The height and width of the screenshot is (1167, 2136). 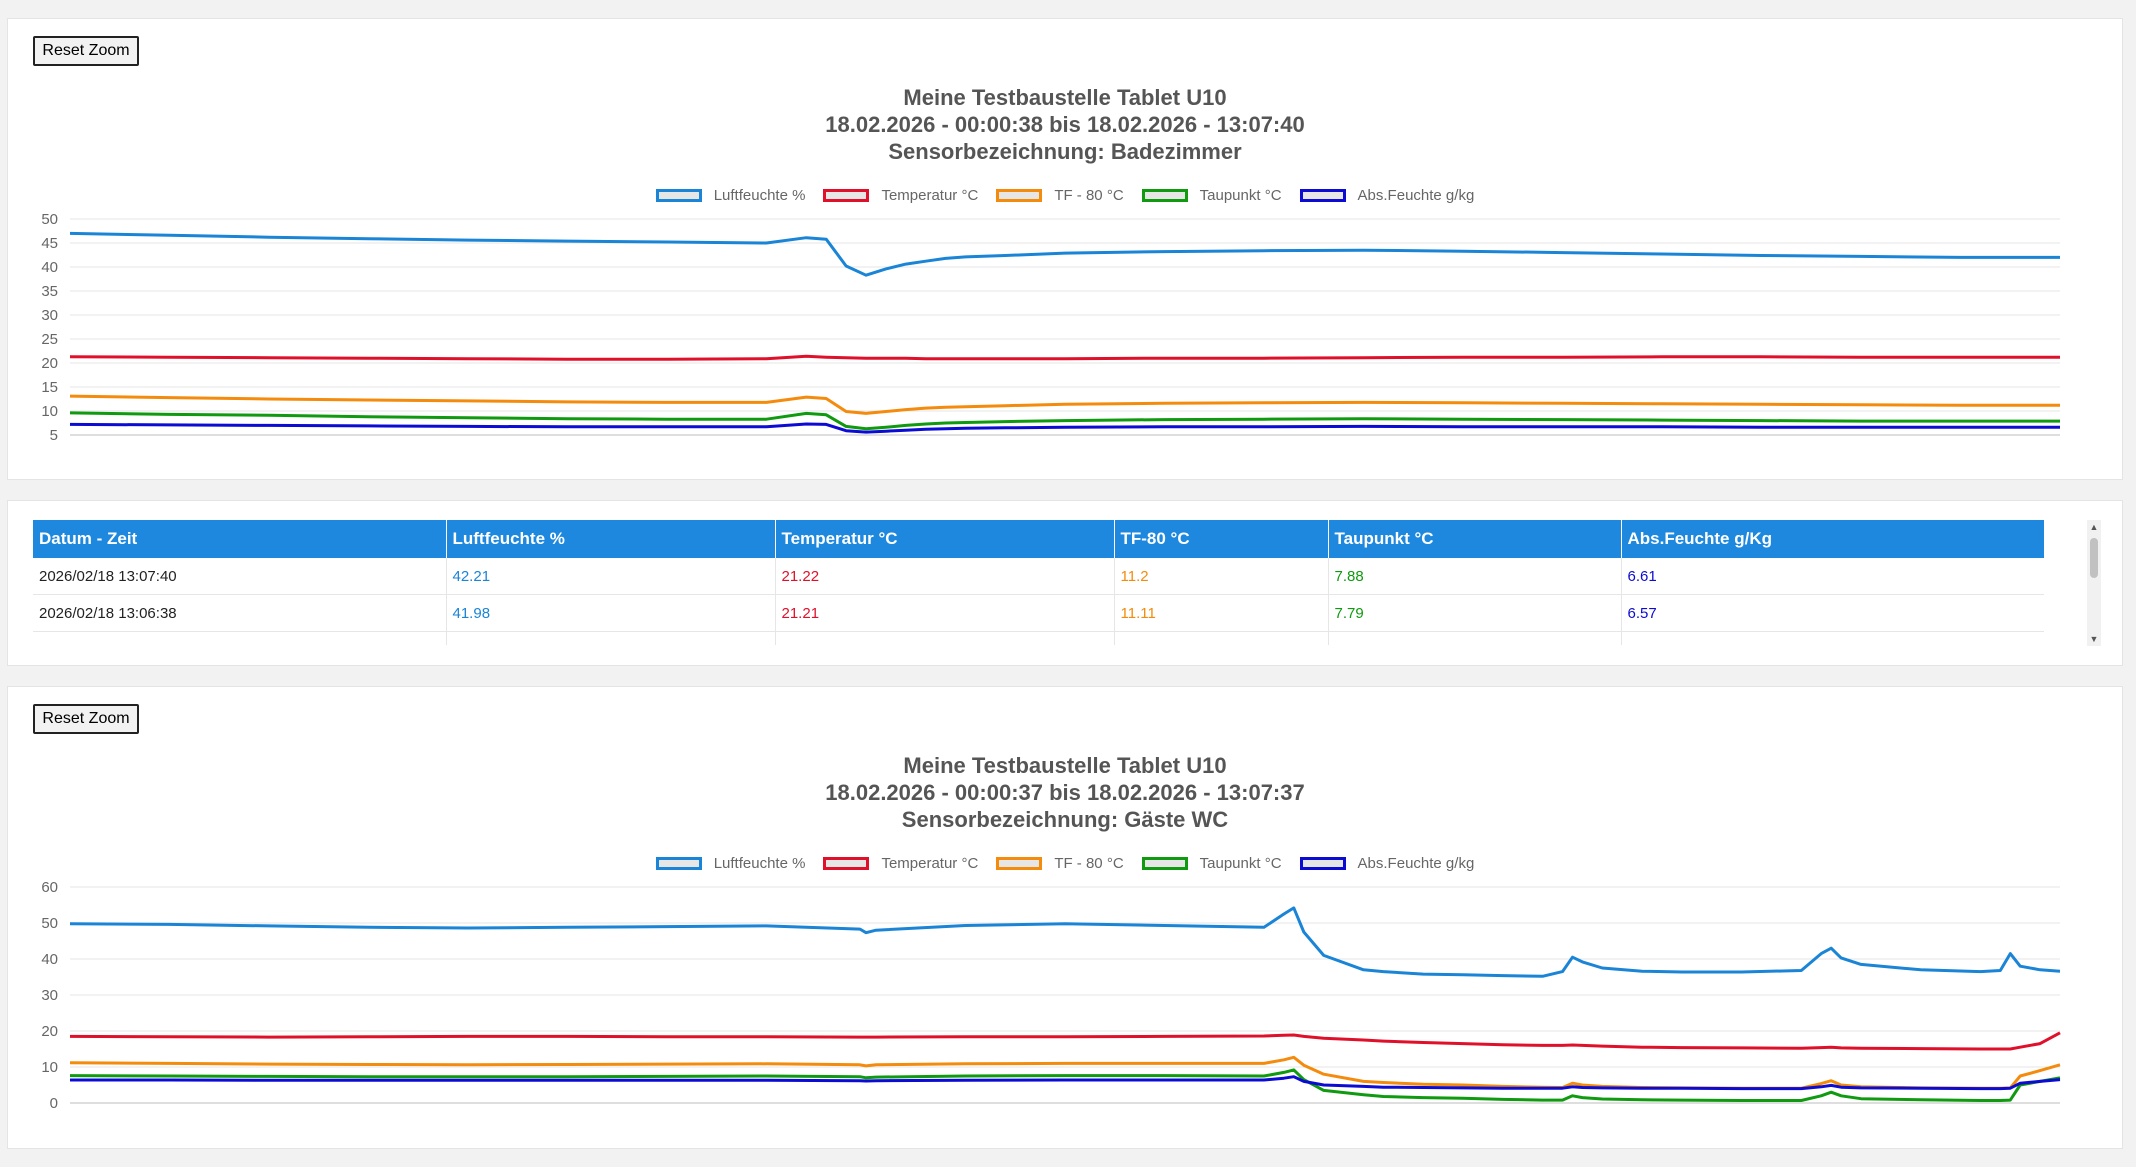 What do you see at coordinates (1221, 539) in the screenshot?
I see `column-header-tf80: TF-80 °C` at bounding box center [1221, 539].